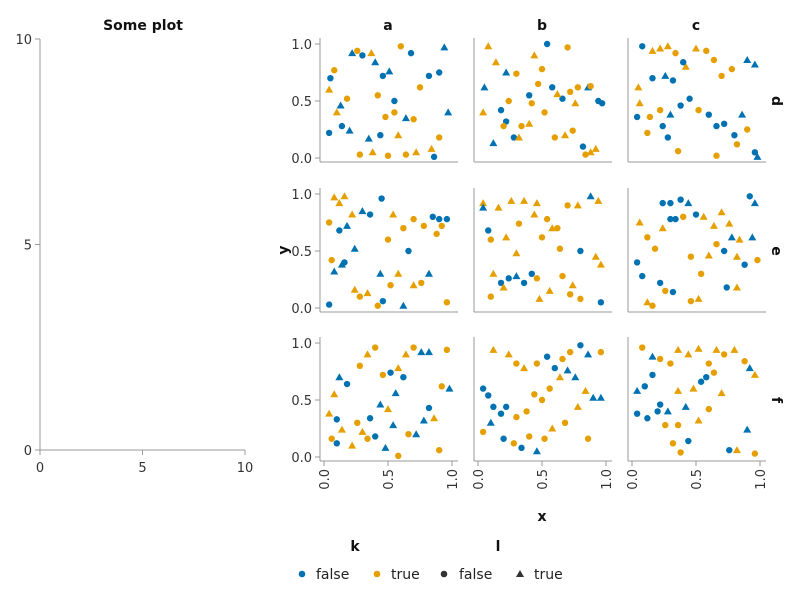 This screenshot has height=600, width=800. What do you see at coordinates (325, 479) in the screenshot?
I see `facet-x-tick-label: 0.0` at bounding box center [325, 479].